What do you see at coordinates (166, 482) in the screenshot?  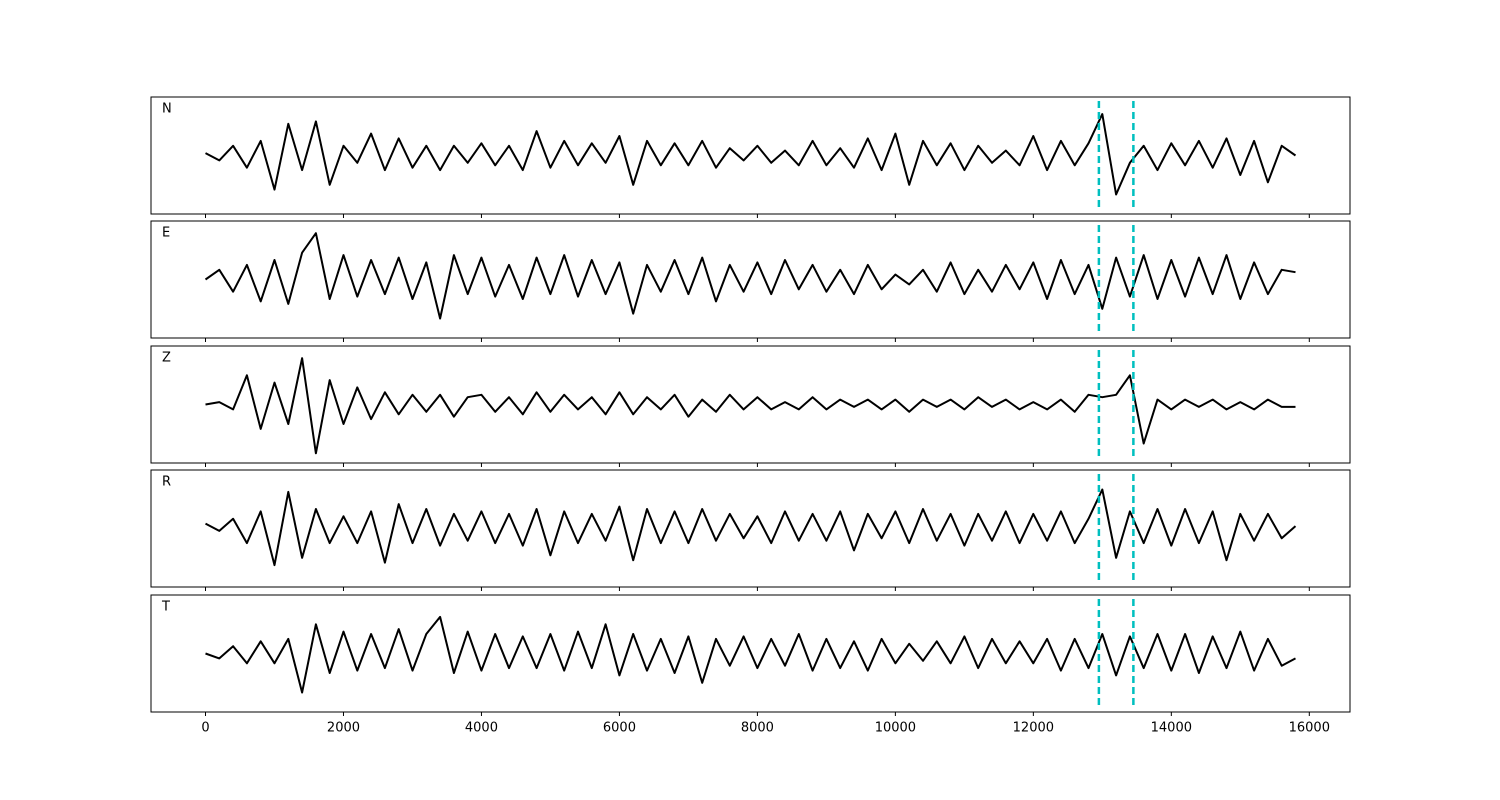 I see `panel-label: R` at bounding box center [166, 482].